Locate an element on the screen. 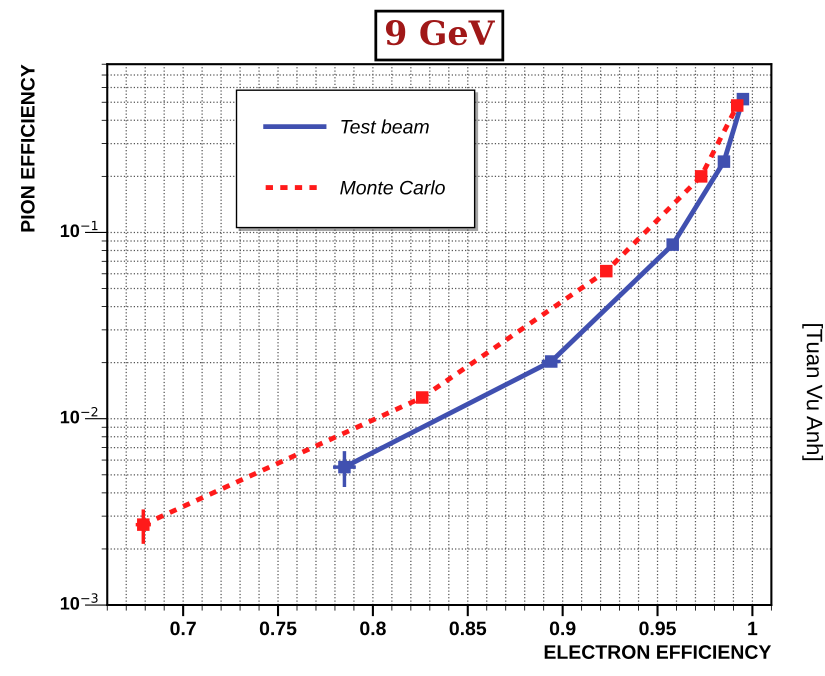 The height and width of the screenshot is (676, 825). y-axis-title: PION EFFICIENCY is located at coordinates (27, 148).